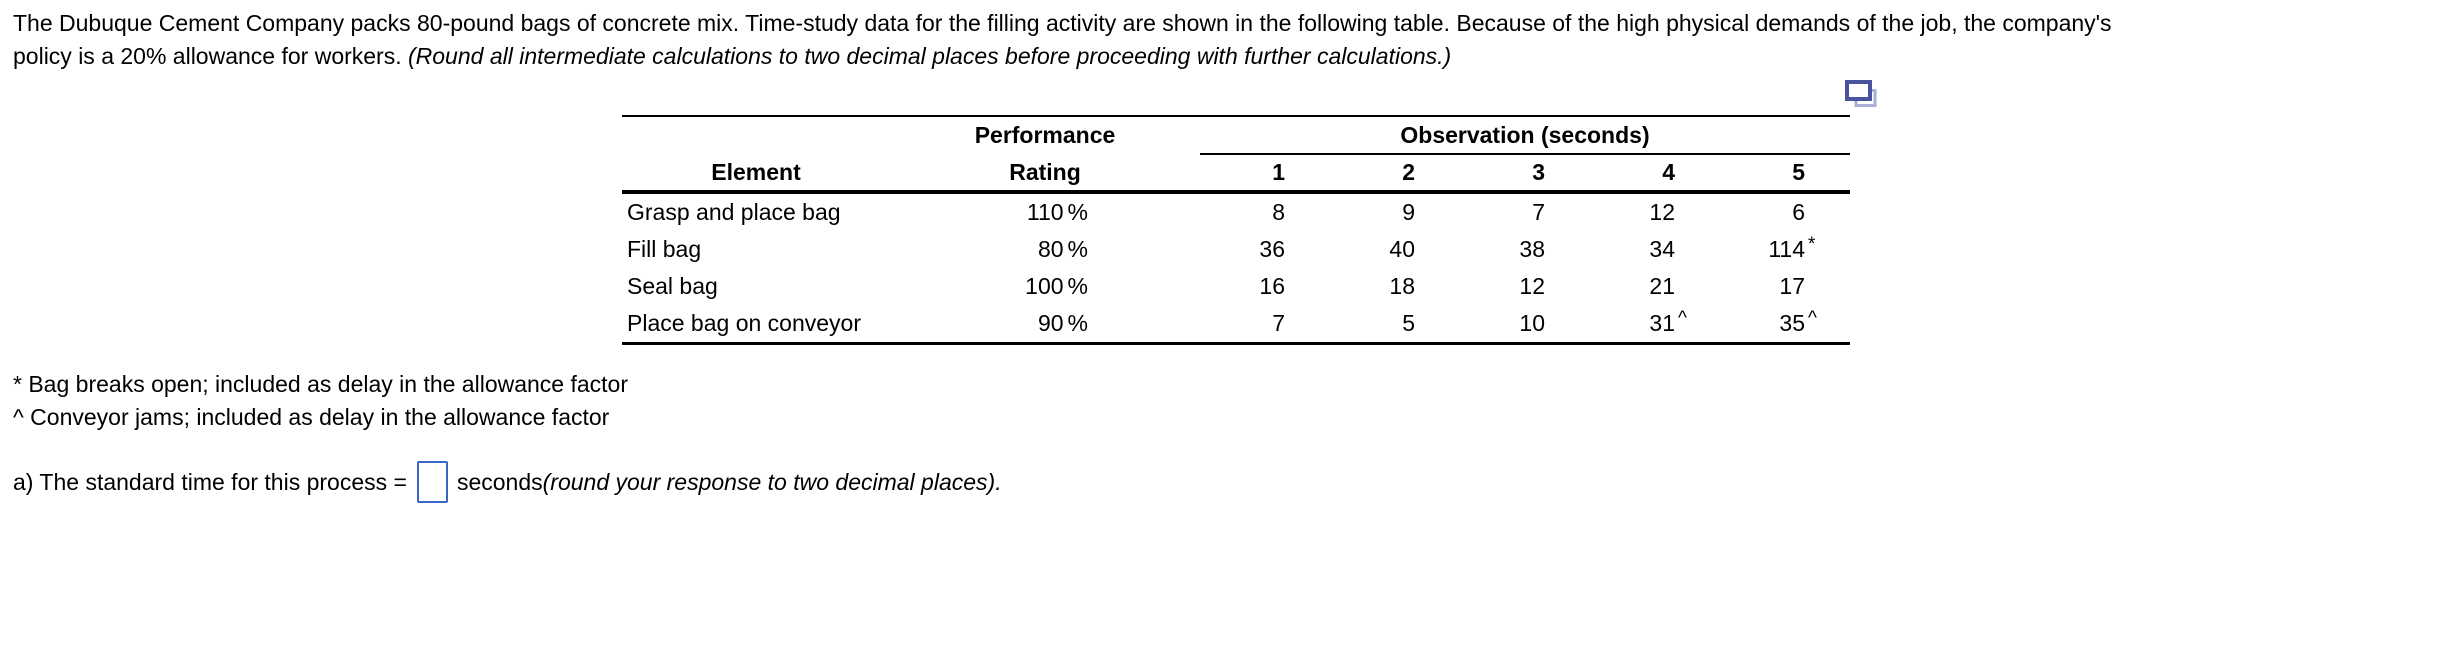 The image size is (2440, 668). I want to click on element-name: Place bag on conveyor, so click(756, 325).